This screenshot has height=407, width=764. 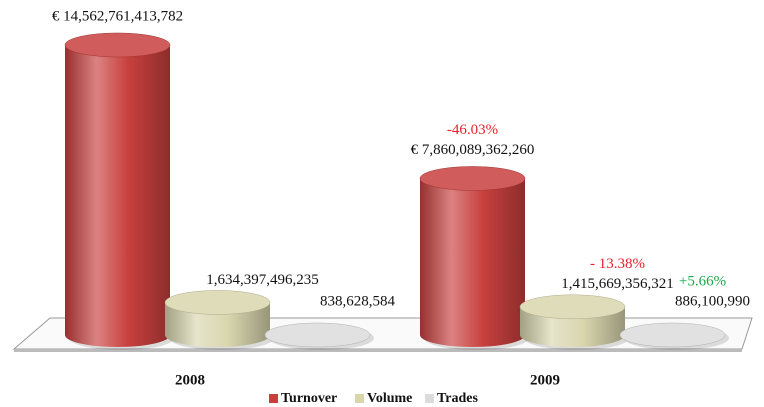 What do you see at coordinates (190, 380) in the screenshot?
I see `x-tick-label: 2008` at bounding box center [190, 380].